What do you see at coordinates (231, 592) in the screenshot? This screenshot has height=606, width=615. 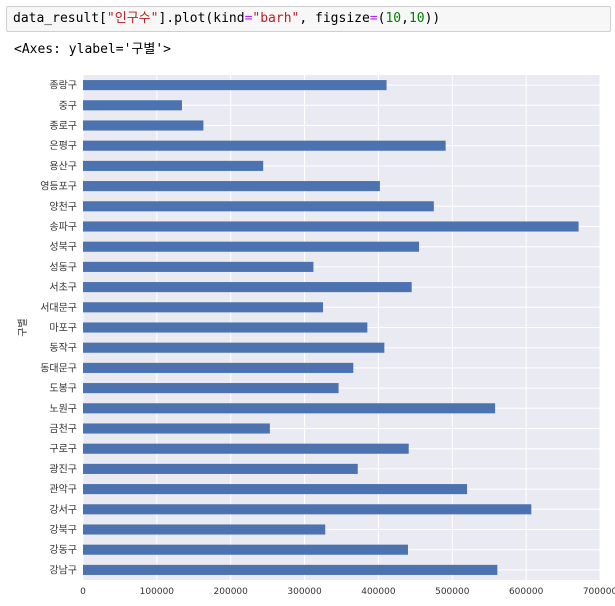 I see `x-tick-label: 200000` at bounding box center [231, 592].